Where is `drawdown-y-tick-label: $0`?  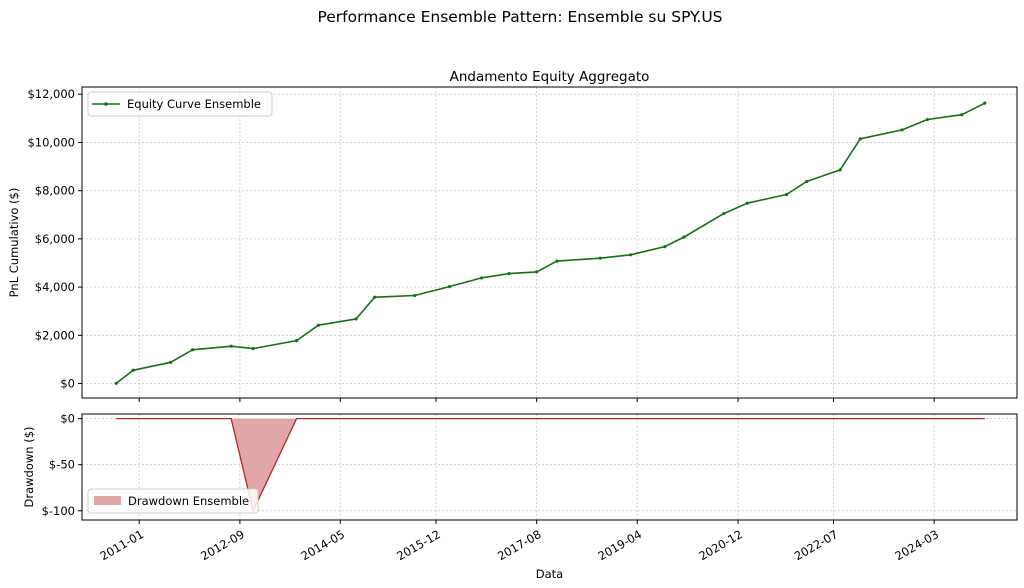
drawdown-y-tick-label: $0 is located at coordinates (67, 419).